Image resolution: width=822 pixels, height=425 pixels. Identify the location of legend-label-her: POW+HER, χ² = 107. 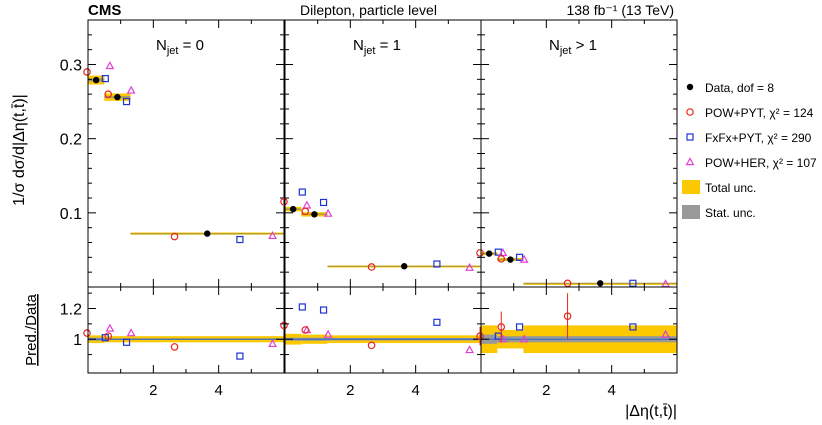
(761, 163).